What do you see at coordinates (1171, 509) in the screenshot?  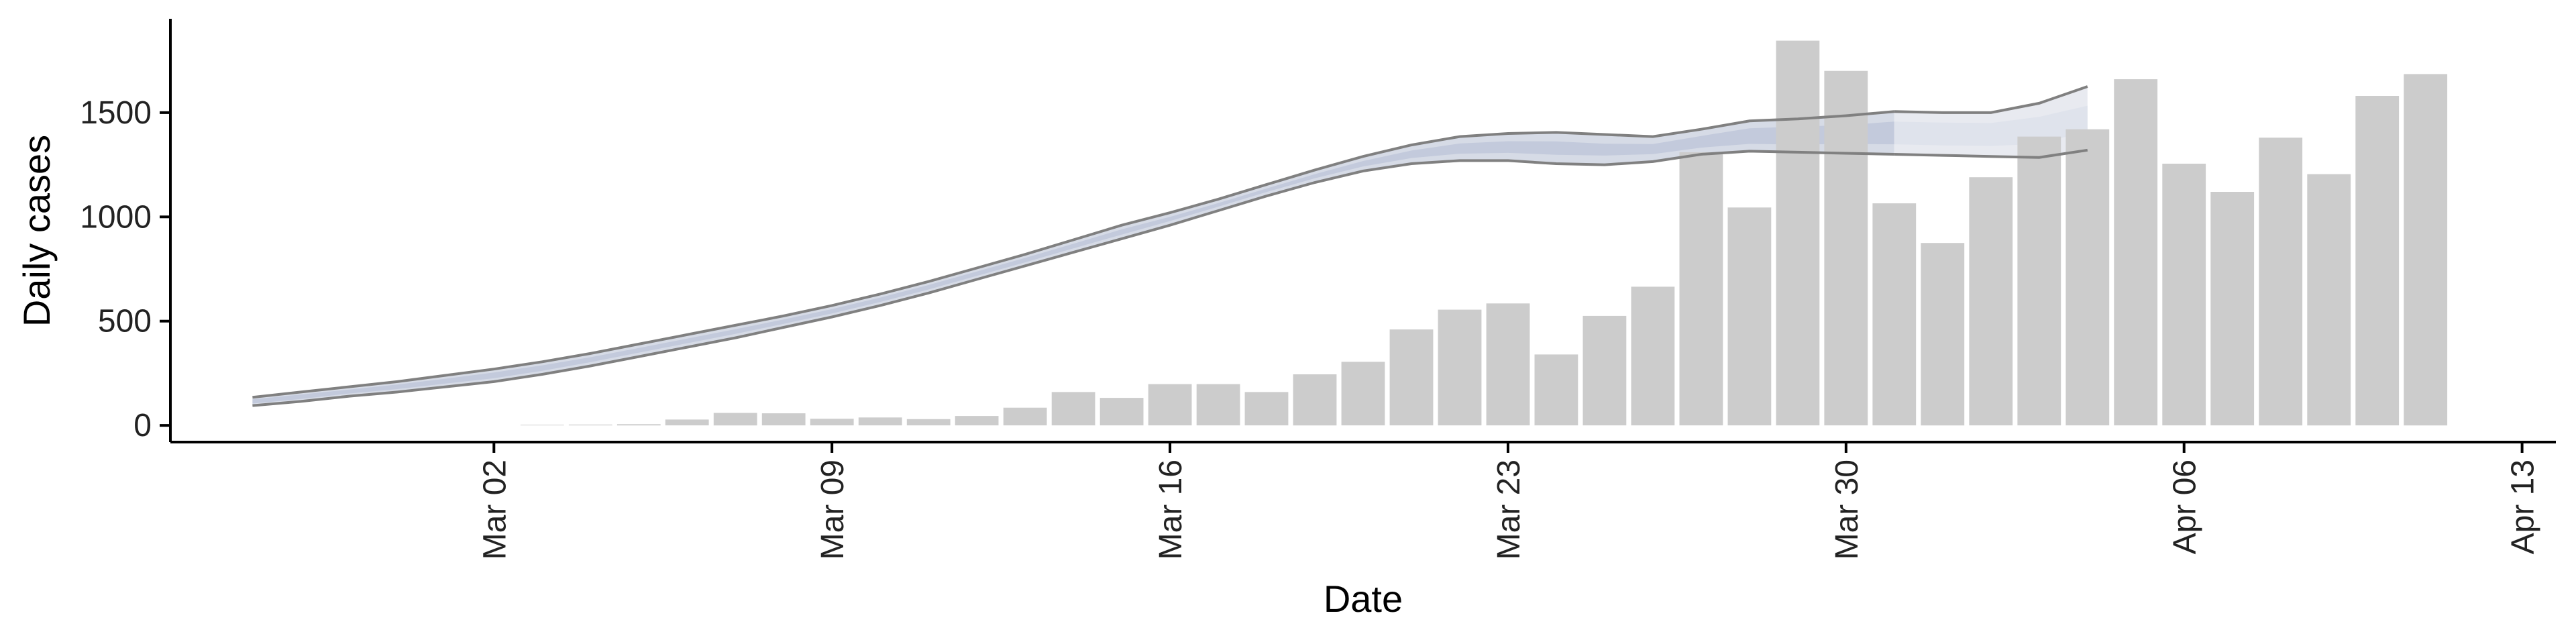 I see `x-tick-label: Mar 16` at bounding box center [1171, 509].